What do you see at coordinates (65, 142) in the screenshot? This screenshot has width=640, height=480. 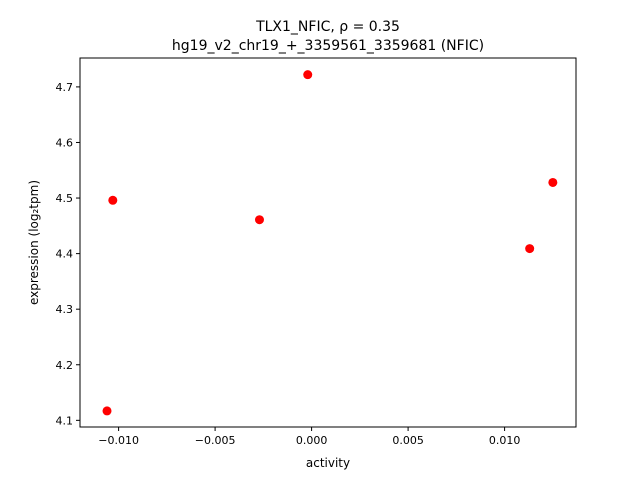 I see `y-tick-label: 4.6` at bounding box center [65, 142].